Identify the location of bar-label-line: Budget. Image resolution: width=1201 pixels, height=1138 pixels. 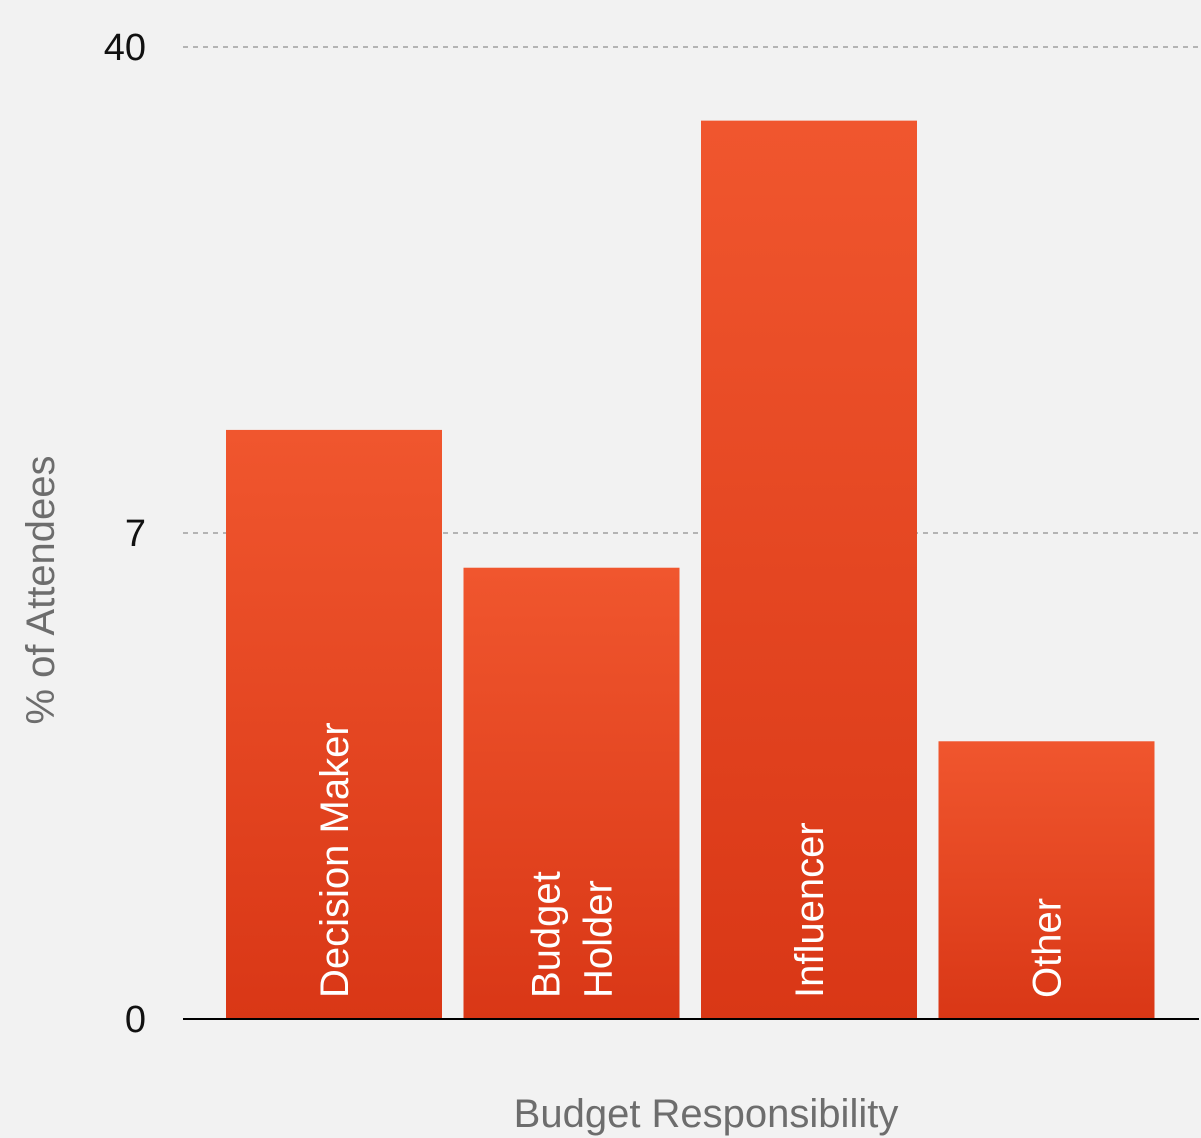
(547, 934).